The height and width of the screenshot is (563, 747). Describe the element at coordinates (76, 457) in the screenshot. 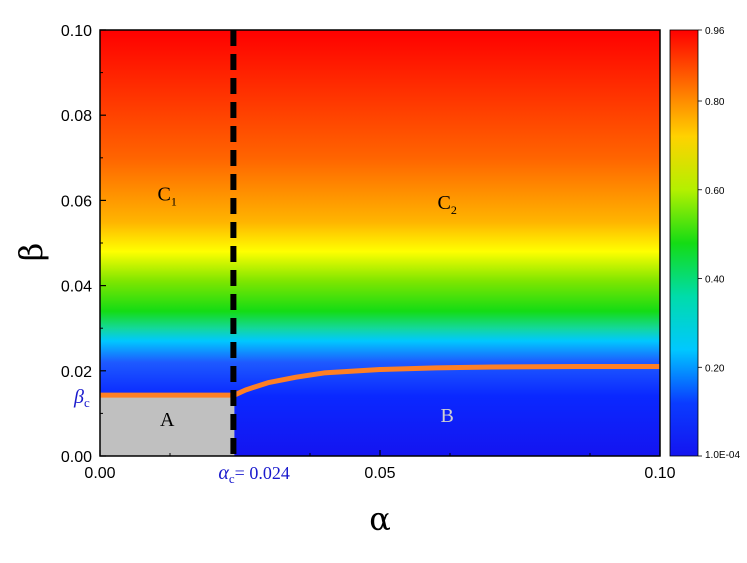

I see `y-tick-label: 0.00` at that location.